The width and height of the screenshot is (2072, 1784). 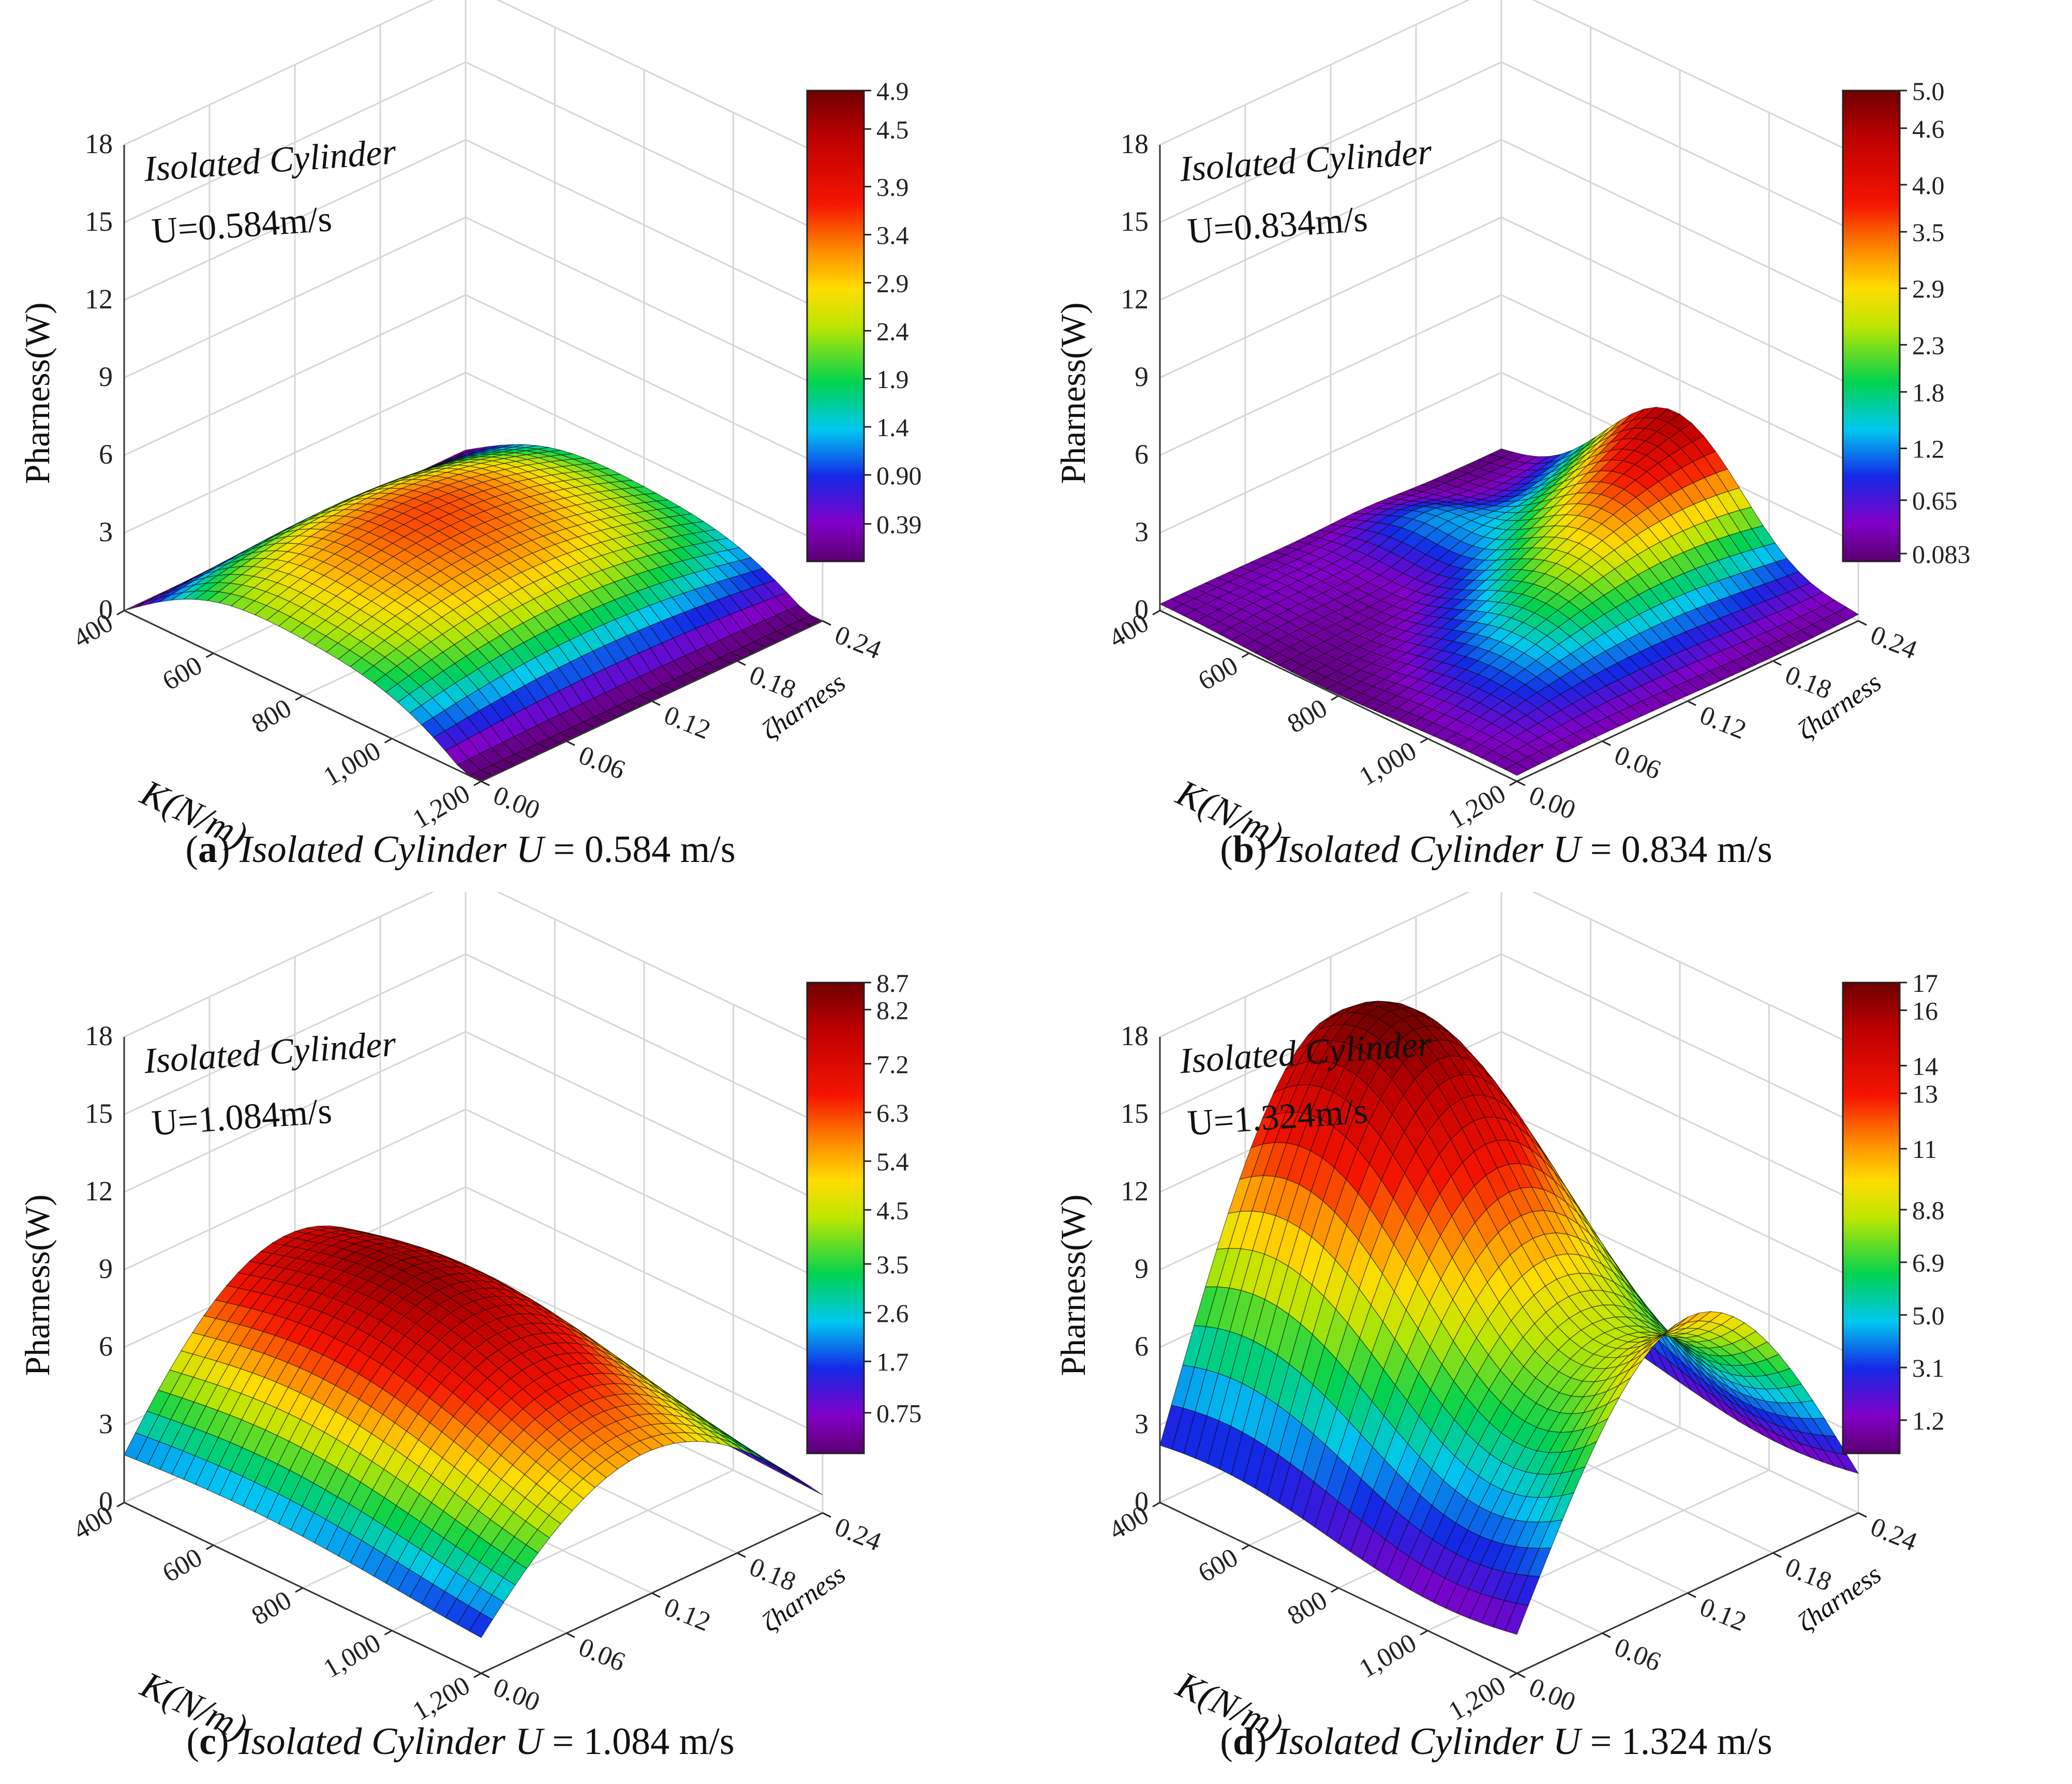 What do you see at coordinates (1929, 1420) in the screenshot?
I see `colorbar-tick-label: 1.2` at bounding box center [1929, 1420].